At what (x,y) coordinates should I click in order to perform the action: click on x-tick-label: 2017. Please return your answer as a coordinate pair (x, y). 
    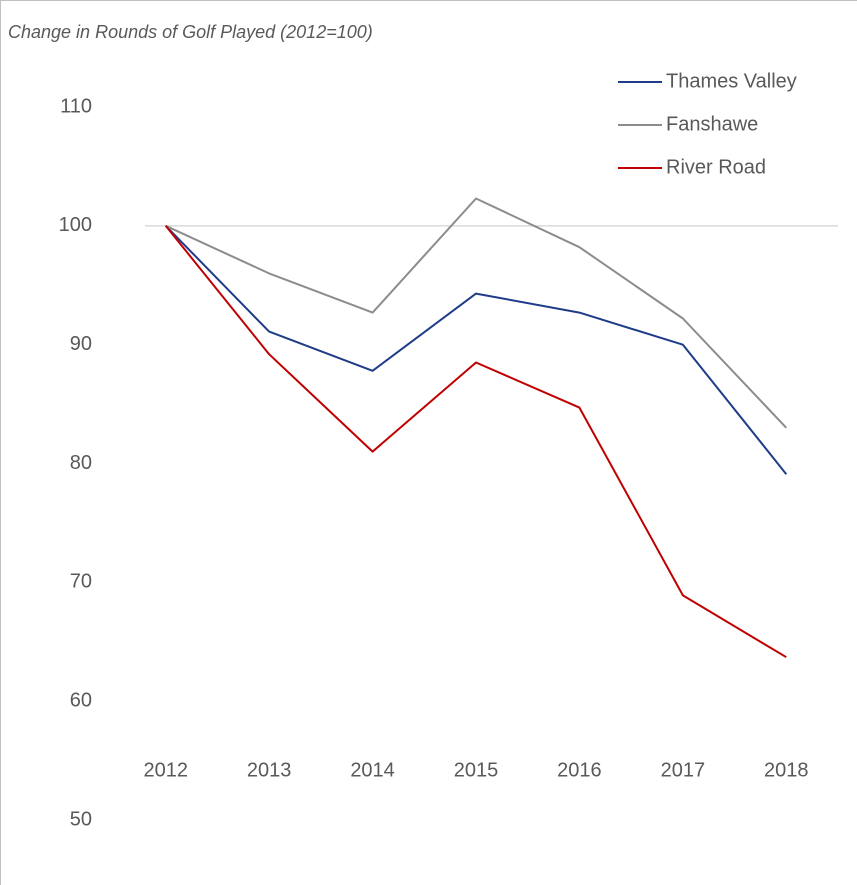
    Looking at the image, I should click on (683, 770).